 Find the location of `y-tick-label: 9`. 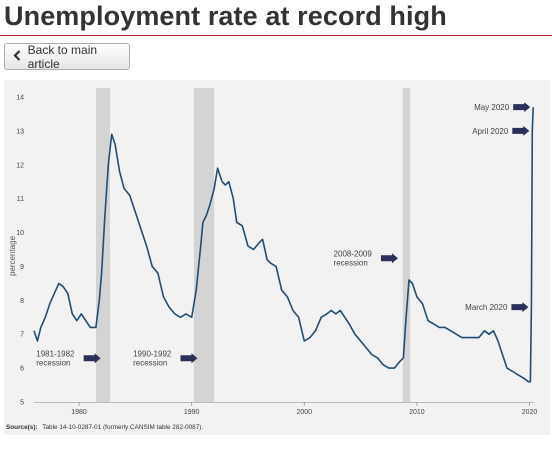

y-tick-label: 9 is located at coordinates (22, 267).